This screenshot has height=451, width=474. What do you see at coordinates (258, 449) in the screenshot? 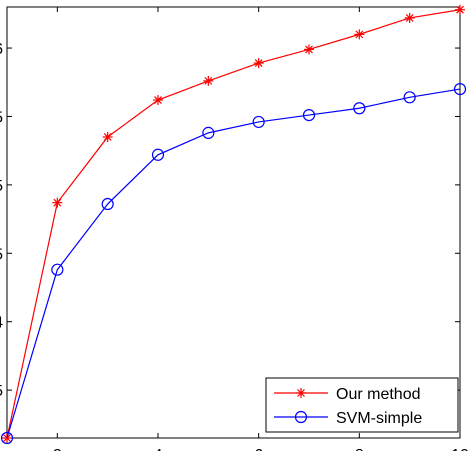
I see `x-tick-label: 6` at bounding box center [258, 449].